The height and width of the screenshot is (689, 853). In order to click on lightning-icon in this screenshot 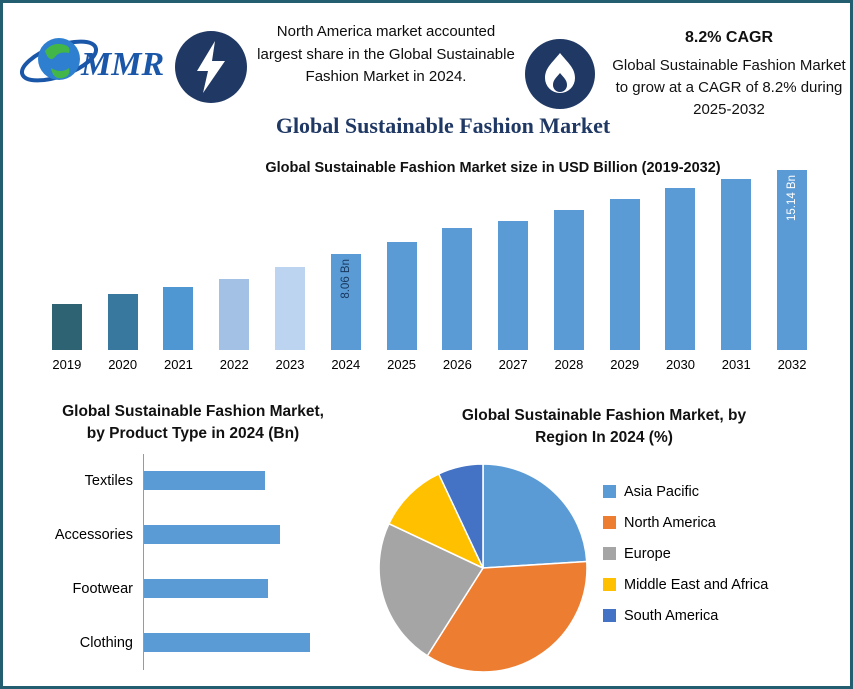, I will do `click(211, 67)`.